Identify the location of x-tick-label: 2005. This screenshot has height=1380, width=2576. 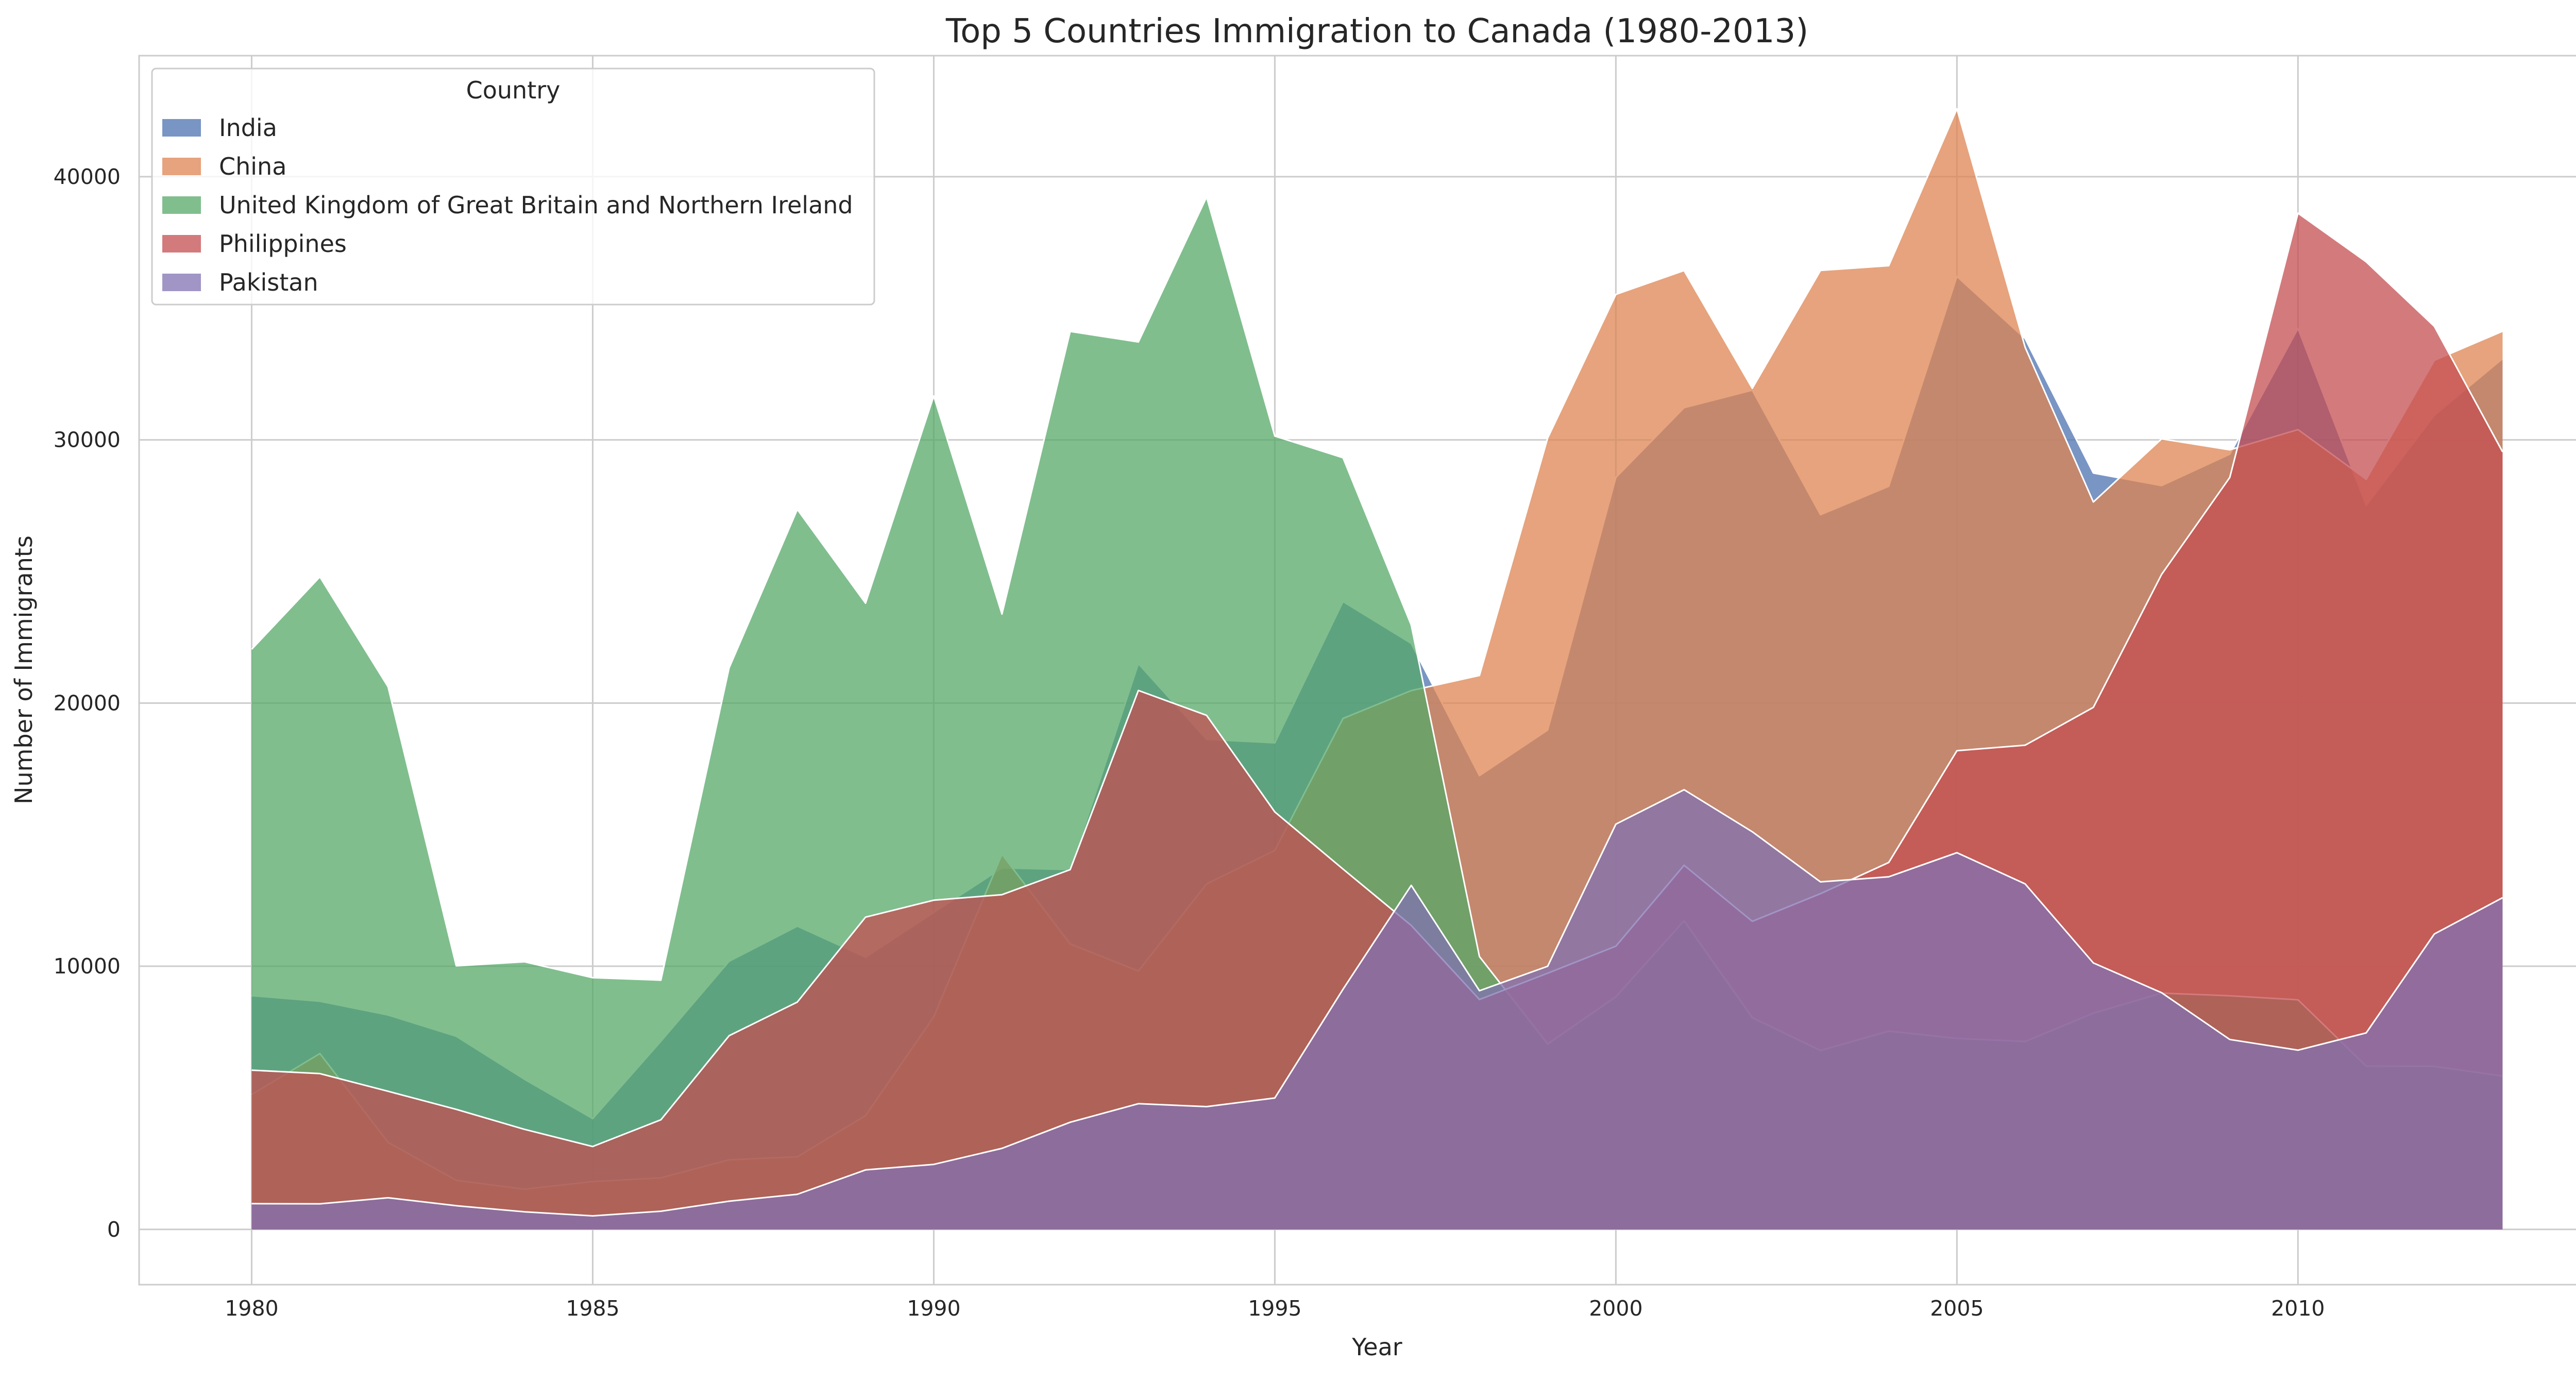
(1957, 1309).